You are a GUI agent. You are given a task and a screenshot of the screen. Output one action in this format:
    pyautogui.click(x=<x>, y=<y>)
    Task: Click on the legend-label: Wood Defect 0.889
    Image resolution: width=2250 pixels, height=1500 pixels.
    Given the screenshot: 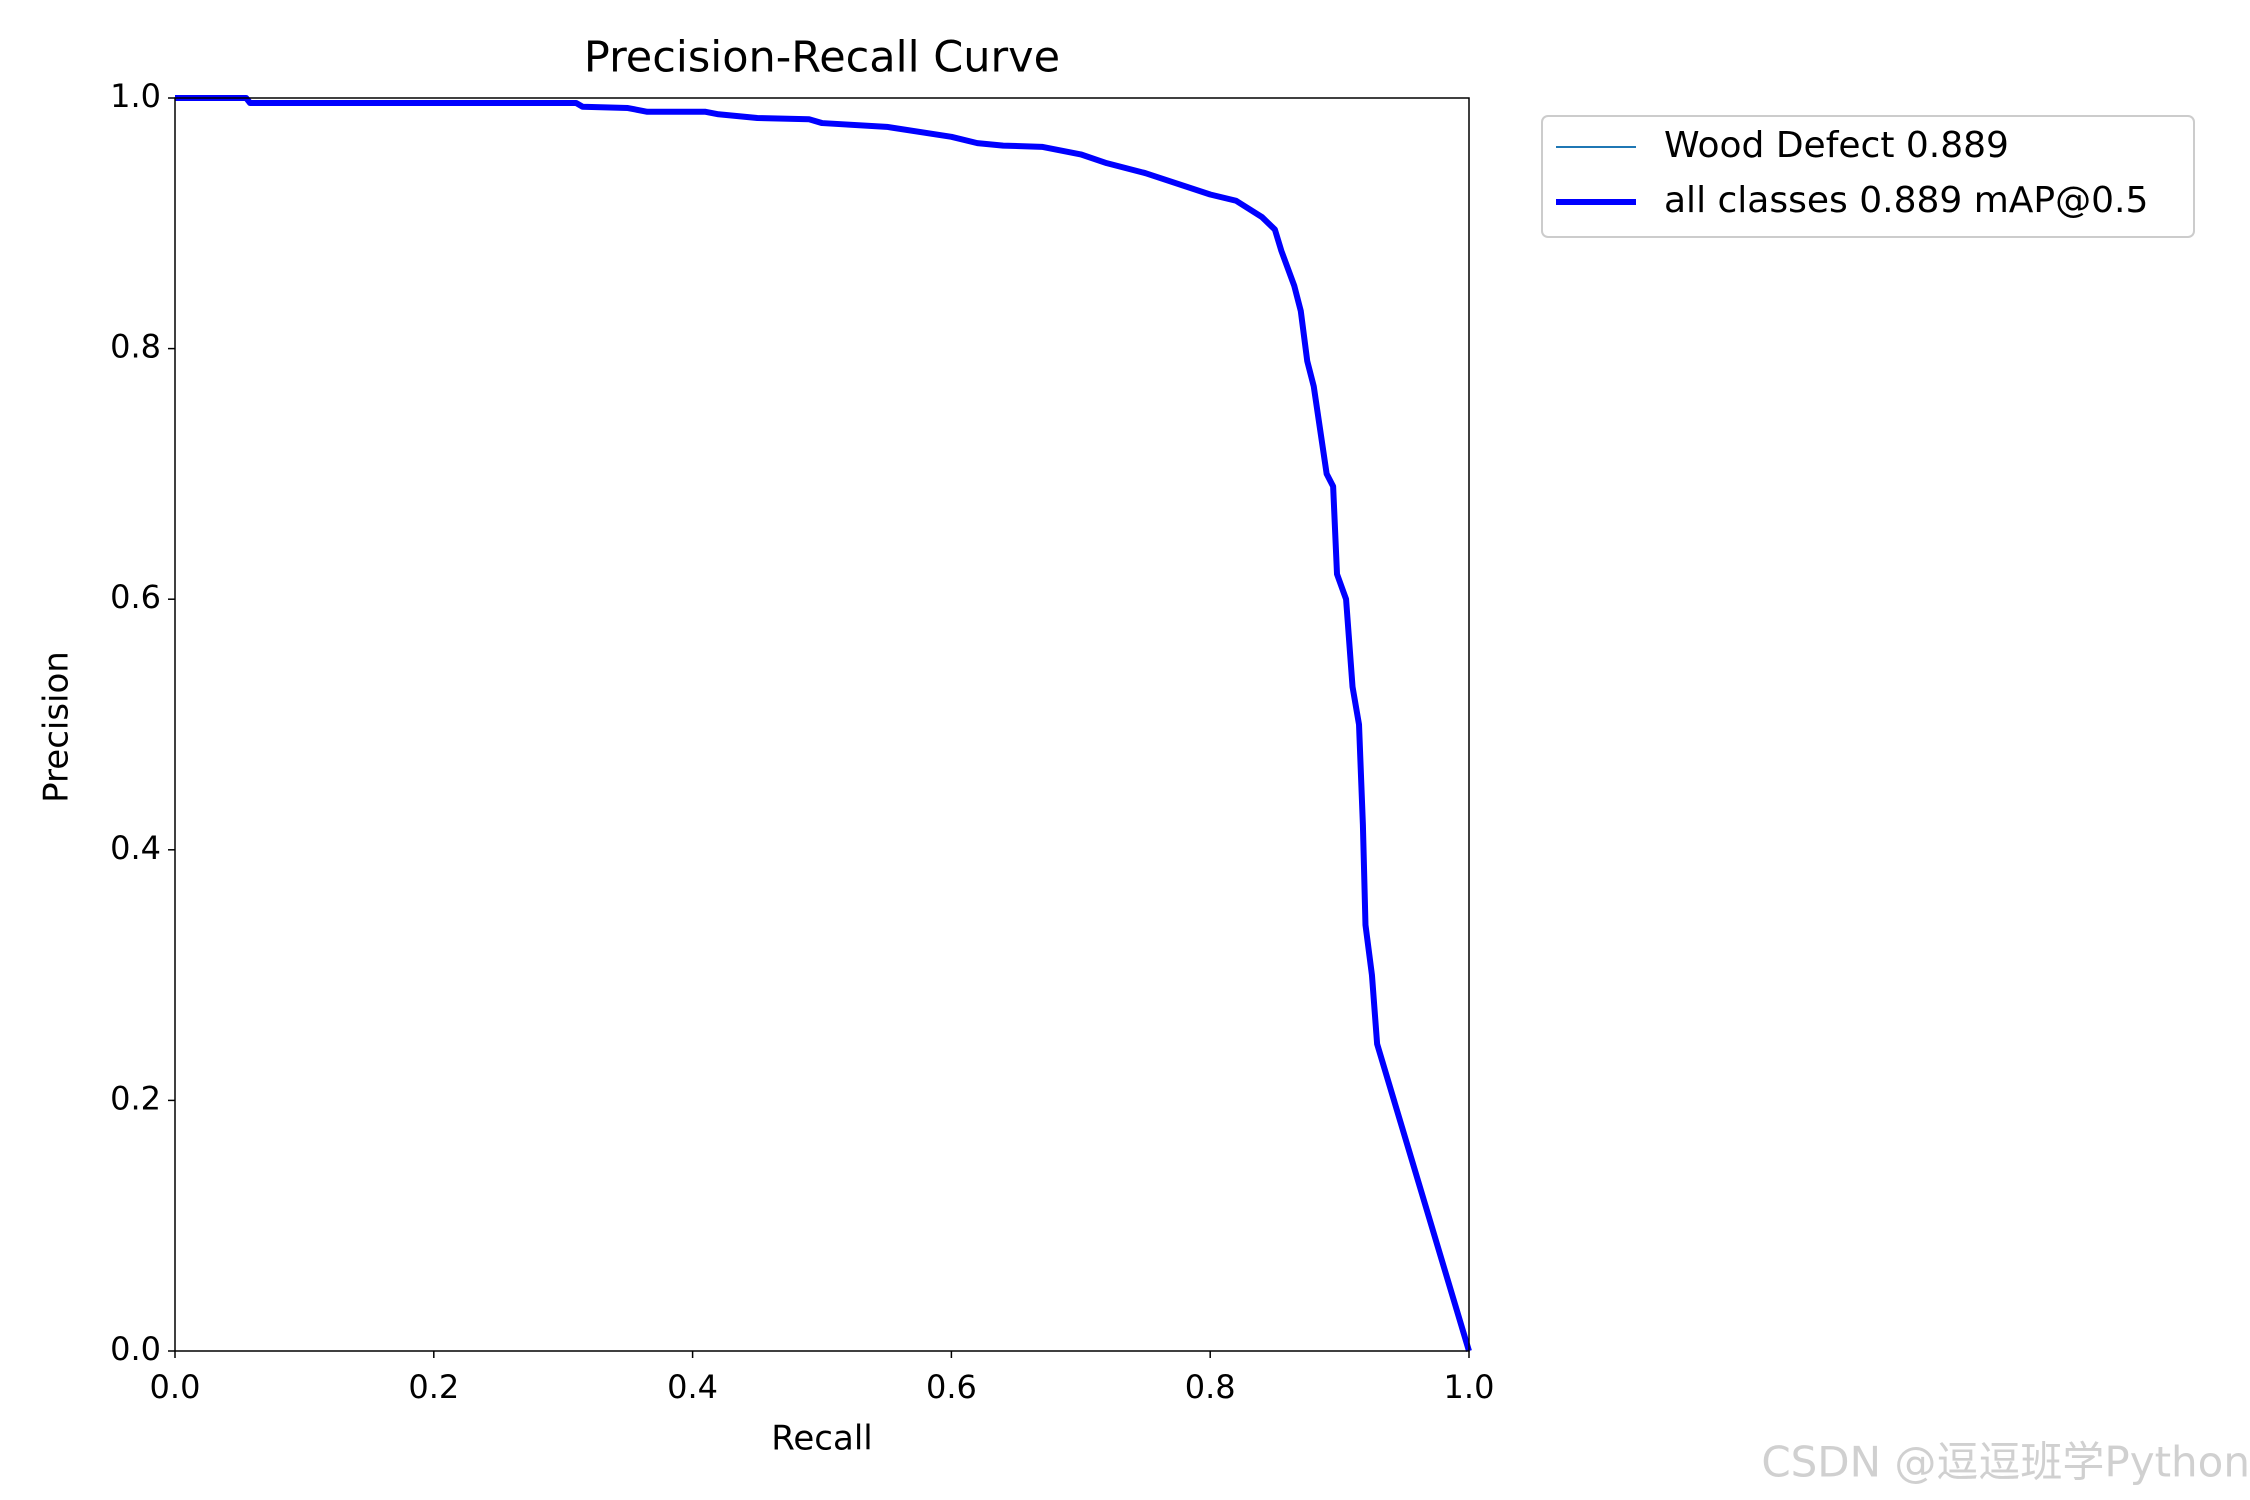 What is the action you would take?
    pyautogui.click(x=1836, y=145)
    